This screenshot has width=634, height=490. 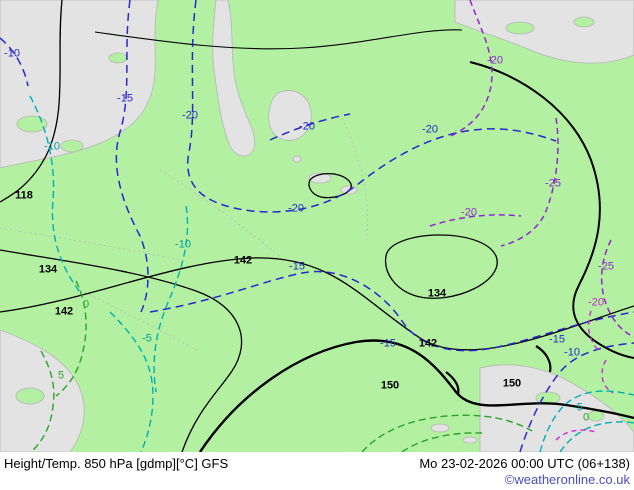 What do you see at coordinates (524, 463) in the screenshot?
I see `caption-valid-time: Mo 23-02-2026 00:00 UTC (06+138)` at bounding box center [524, 463].